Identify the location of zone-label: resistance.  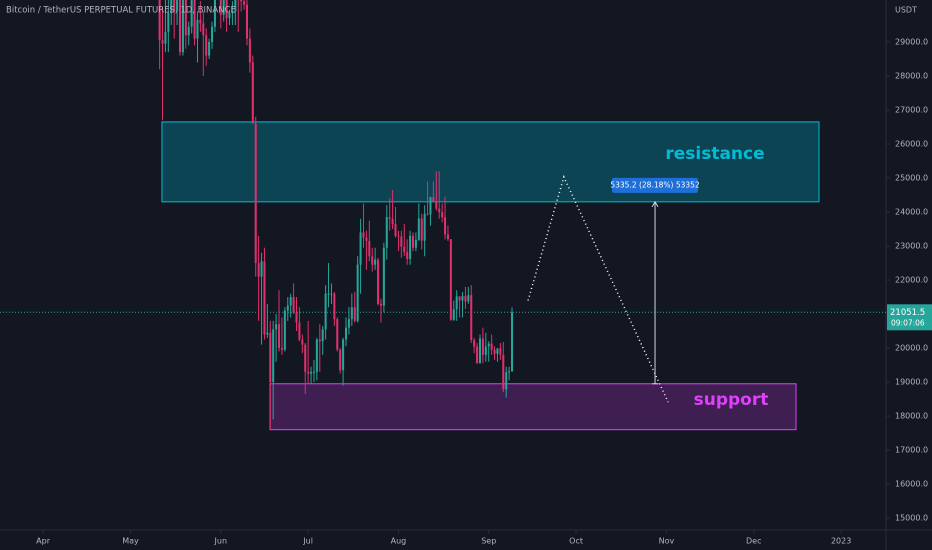
(714, 154).